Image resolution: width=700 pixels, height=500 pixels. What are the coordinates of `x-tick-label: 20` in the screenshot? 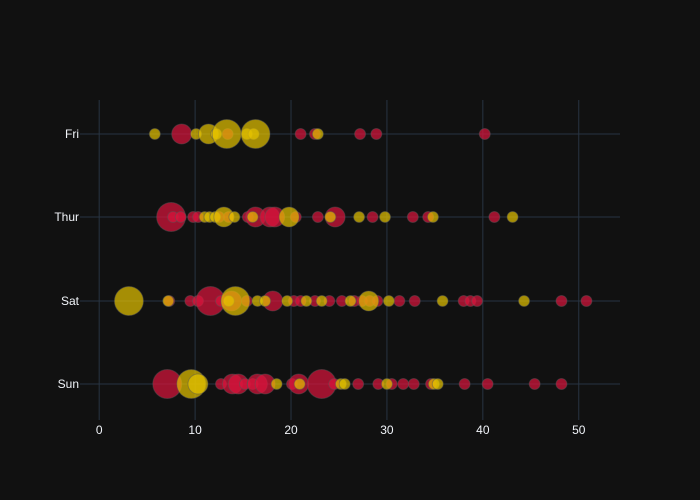 It's located at (291, 430).